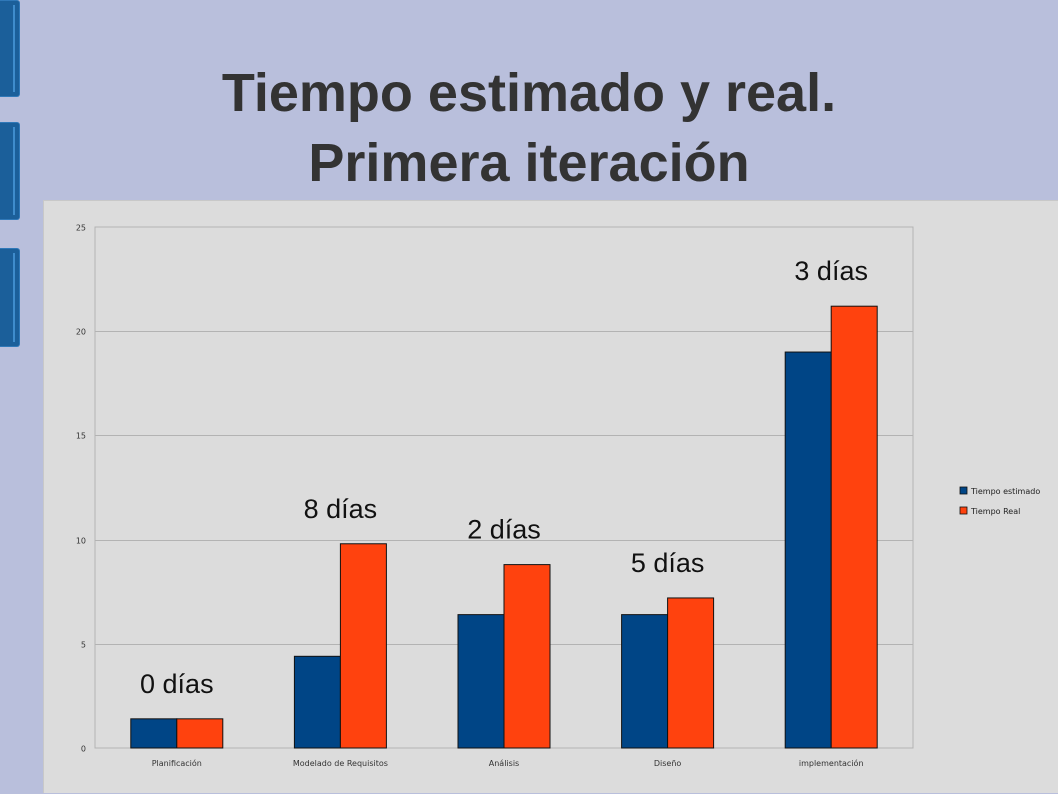 This screenshot has height=794, width=1058. Describe the element at coordinates (831, 763) in the screenshot. I see `x-category-label: implementación` at that location.